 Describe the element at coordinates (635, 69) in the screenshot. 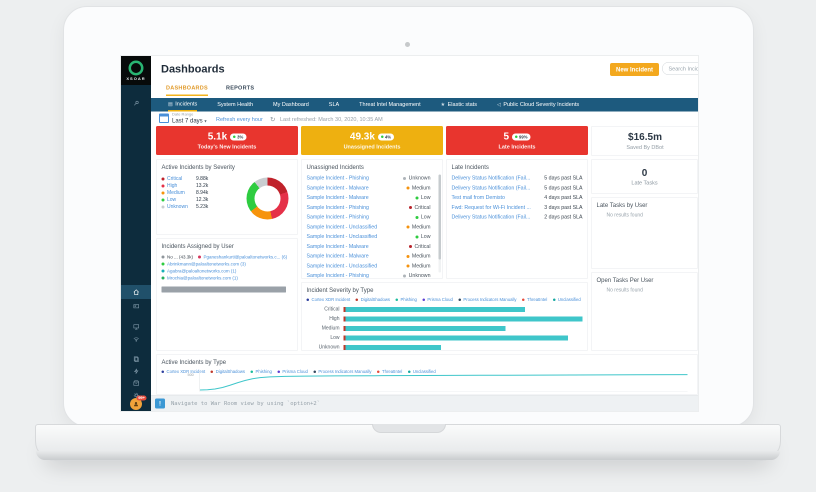

I see `new-incident-button: New Incident` at that location.